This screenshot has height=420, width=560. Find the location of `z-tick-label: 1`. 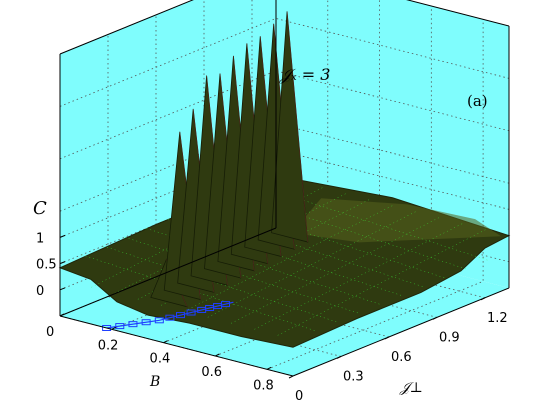

z-tick-label: 1 is located at coordinates (40, 238).